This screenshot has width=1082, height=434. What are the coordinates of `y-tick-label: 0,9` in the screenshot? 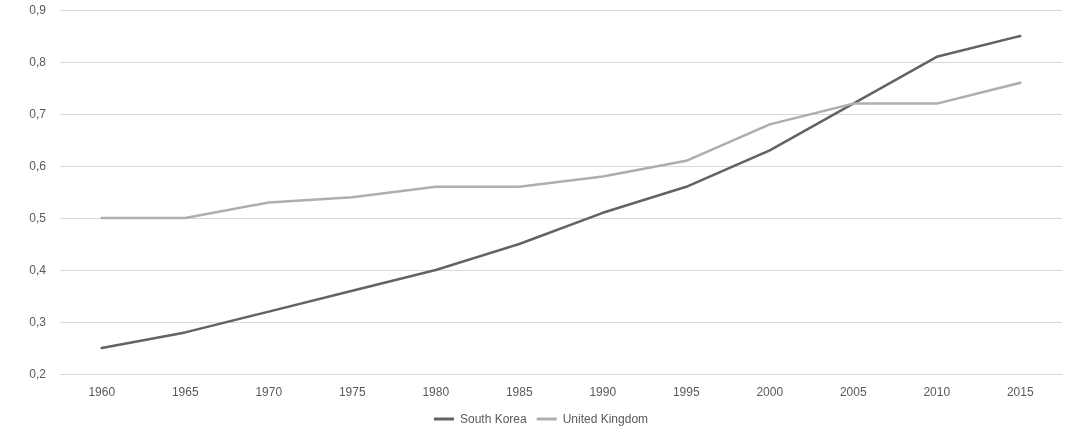 It's located at (38, 10).